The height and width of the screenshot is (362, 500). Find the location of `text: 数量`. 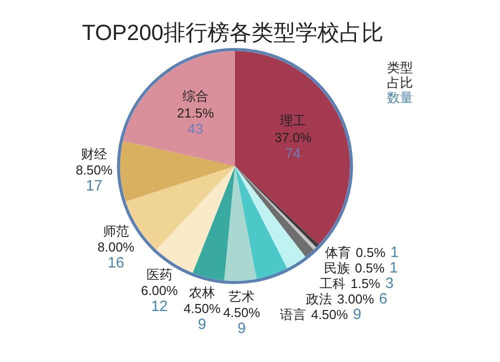

text: 数量 is located at coordinates (400, 97).